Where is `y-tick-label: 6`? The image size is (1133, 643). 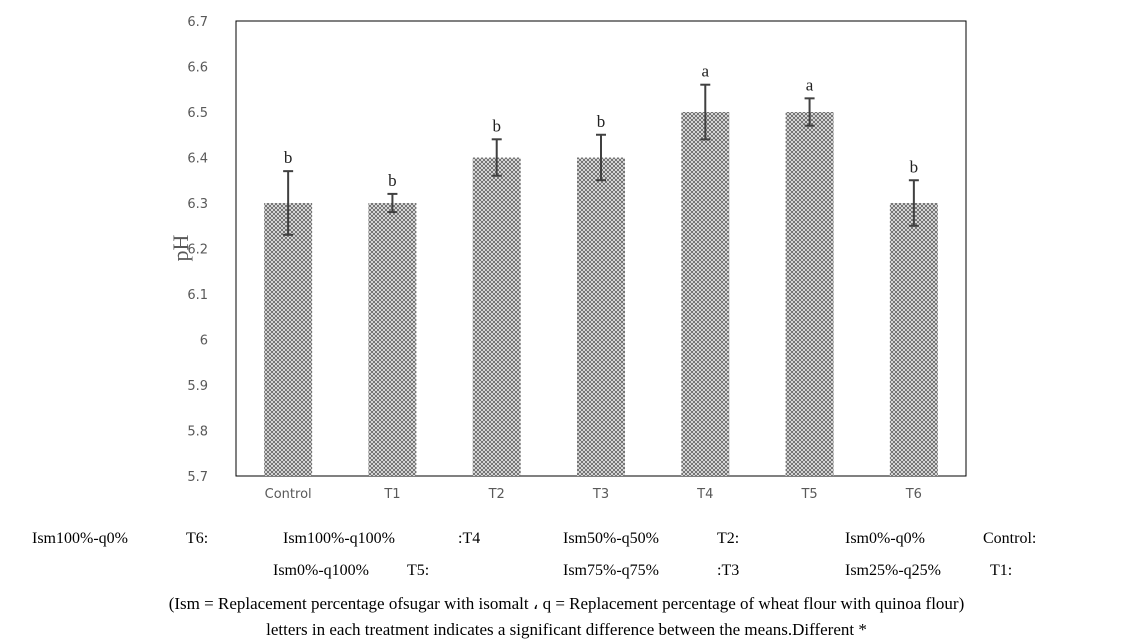 y-tick-label: 6 is located at coordinates (204, 341).